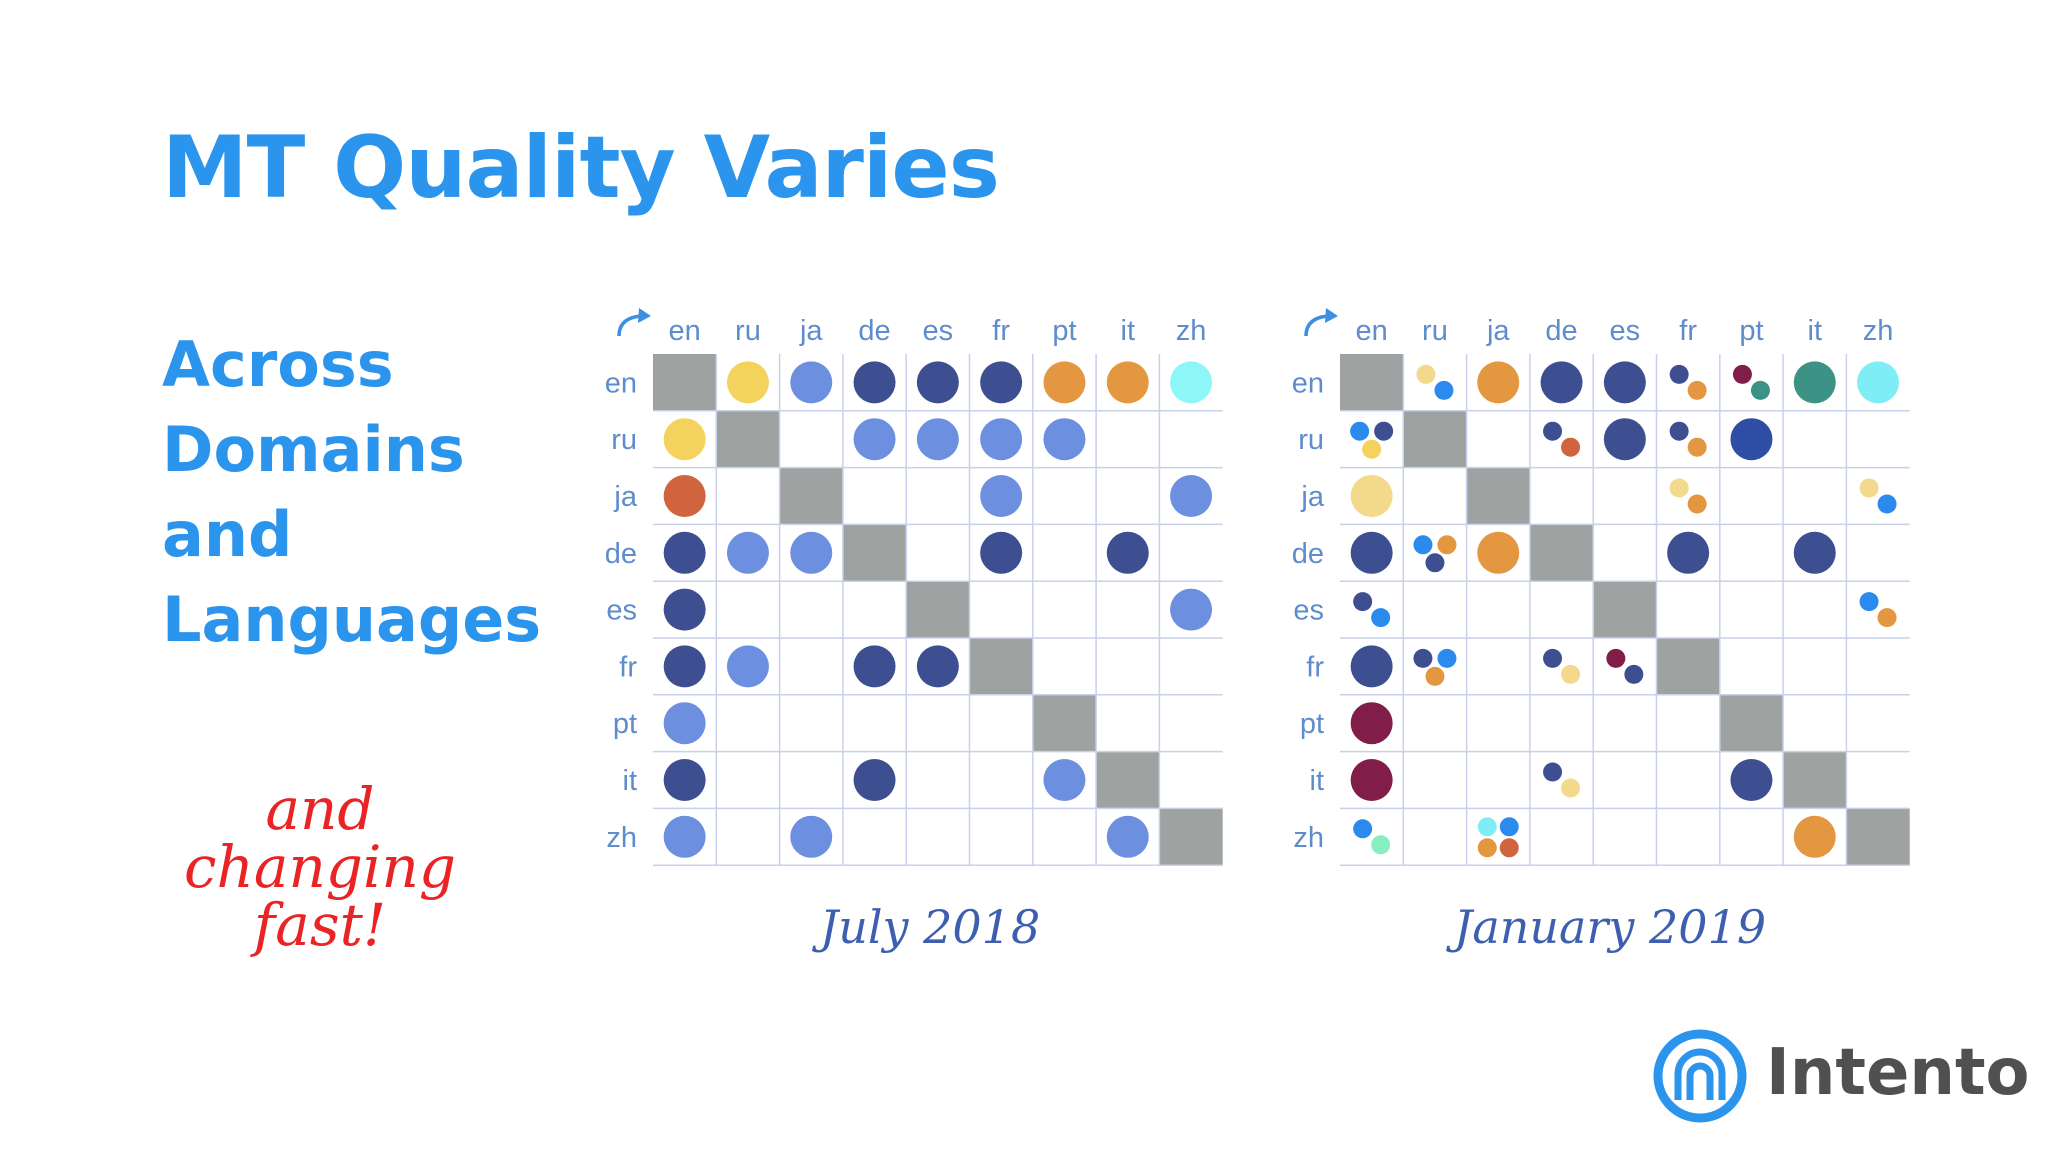 Image resolution: width=2048 pixels, height=1152 pixels. What do you see at coordinates (313, 449) in the screenshot?
I see `subtitle-line: Domains` at bounding box center [313, 449].